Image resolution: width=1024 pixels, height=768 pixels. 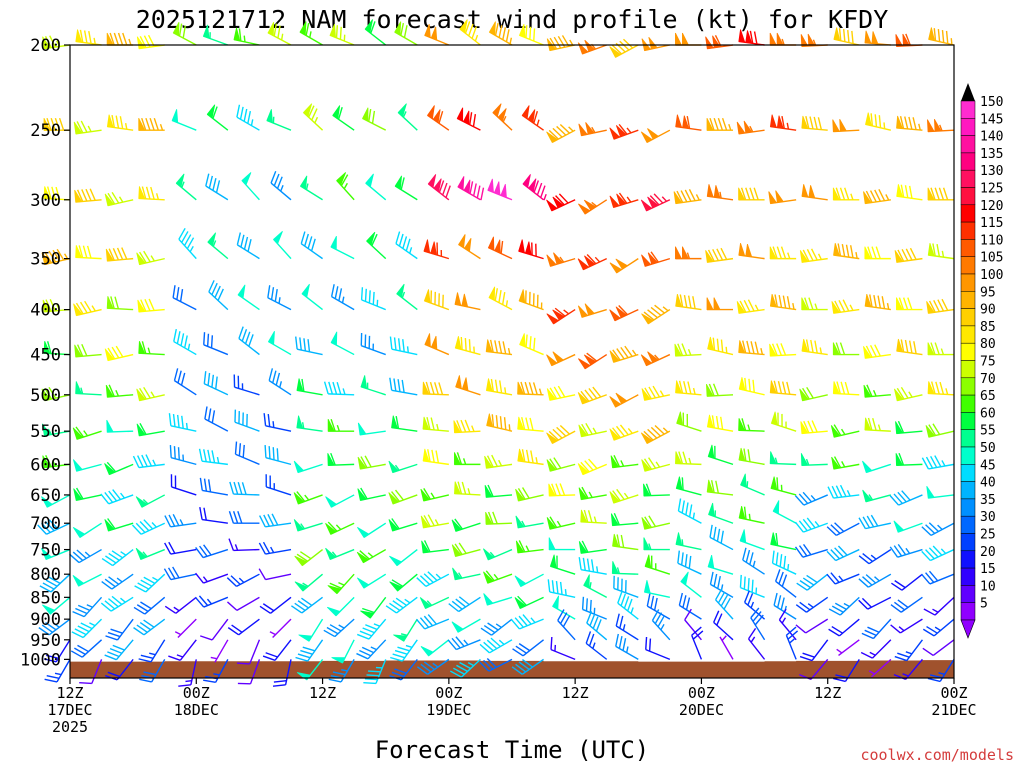 I want to click on x-tick-label: 20DEC, so click(x=701, y=710).